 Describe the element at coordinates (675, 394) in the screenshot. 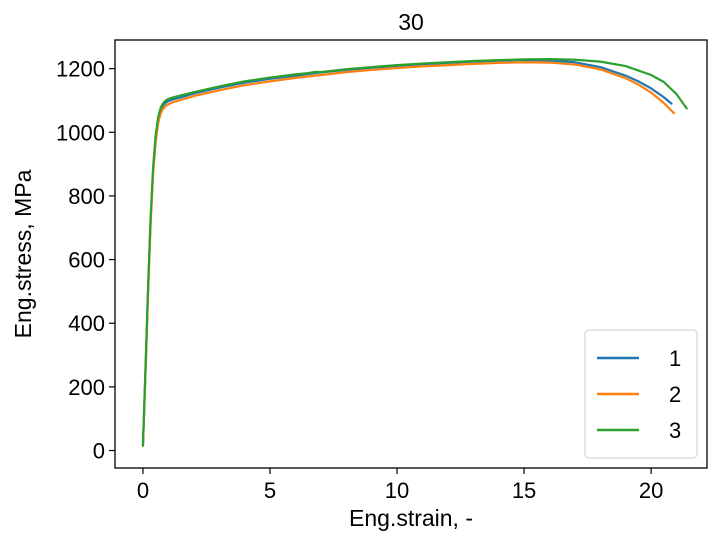

I see `legend-label-2: 2` at that location.